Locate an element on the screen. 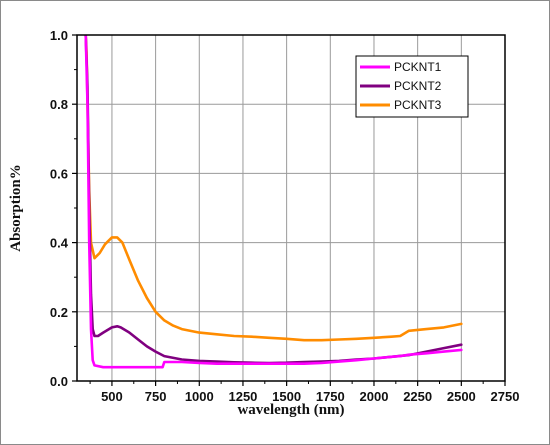 The width and height of the screenshot is (550, 445). x-tick-label: 1750 is located at coordinates (330, 396).